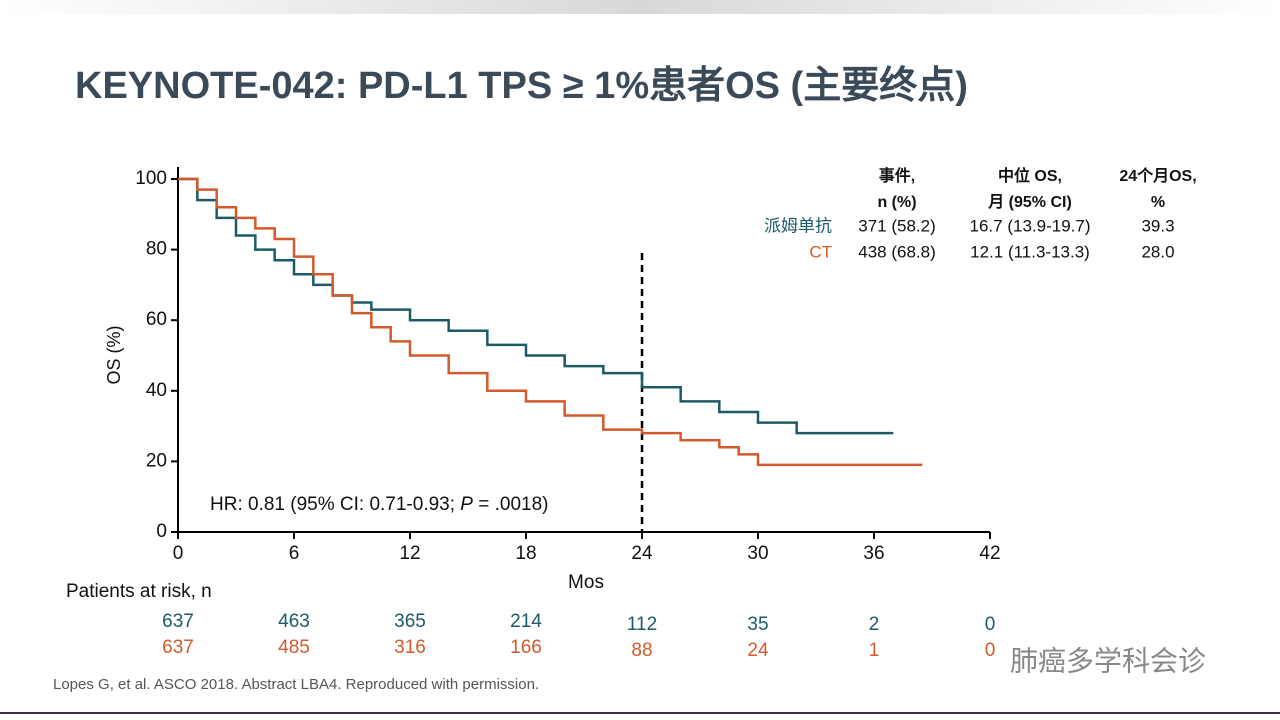  Describe the element at coordinates (640, 7) in the screenshot. I see `top-bar` at that location.